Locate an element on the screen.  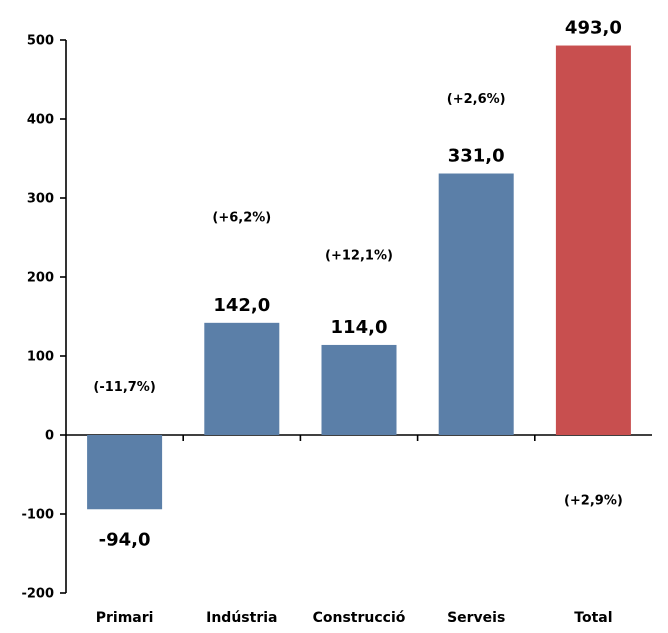
y-tick-label: -200 is located at coordinates (37, 594).